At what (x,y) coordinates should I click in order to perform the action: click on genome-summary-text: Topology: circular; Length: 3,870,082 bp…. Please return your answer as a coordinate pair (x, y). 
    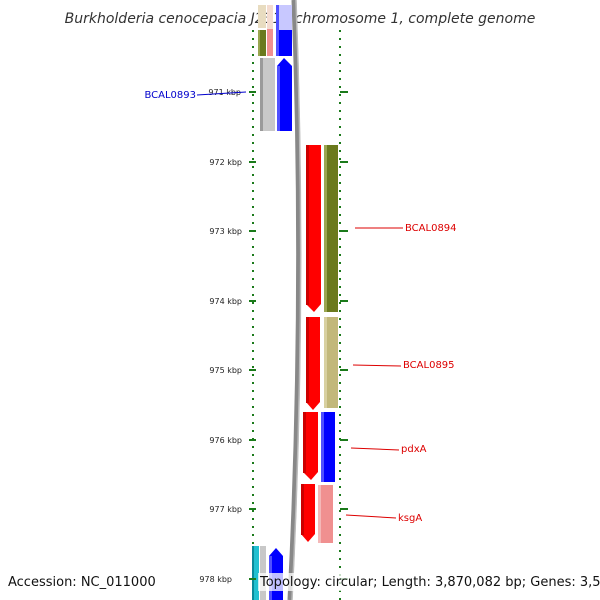
    Looking at the image, I should click on (429, 582).